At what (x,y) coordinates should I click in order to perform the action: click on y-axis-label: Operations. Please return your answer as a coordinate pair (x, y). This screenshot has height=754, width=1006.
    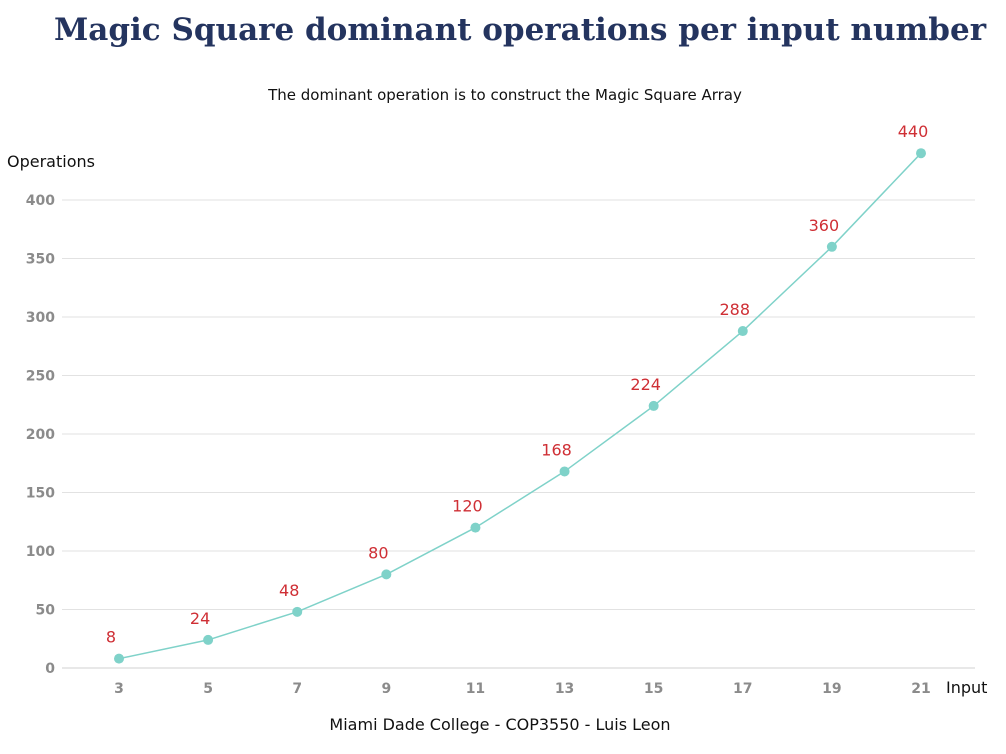
    Looking at the image, I should click on (51, 161).